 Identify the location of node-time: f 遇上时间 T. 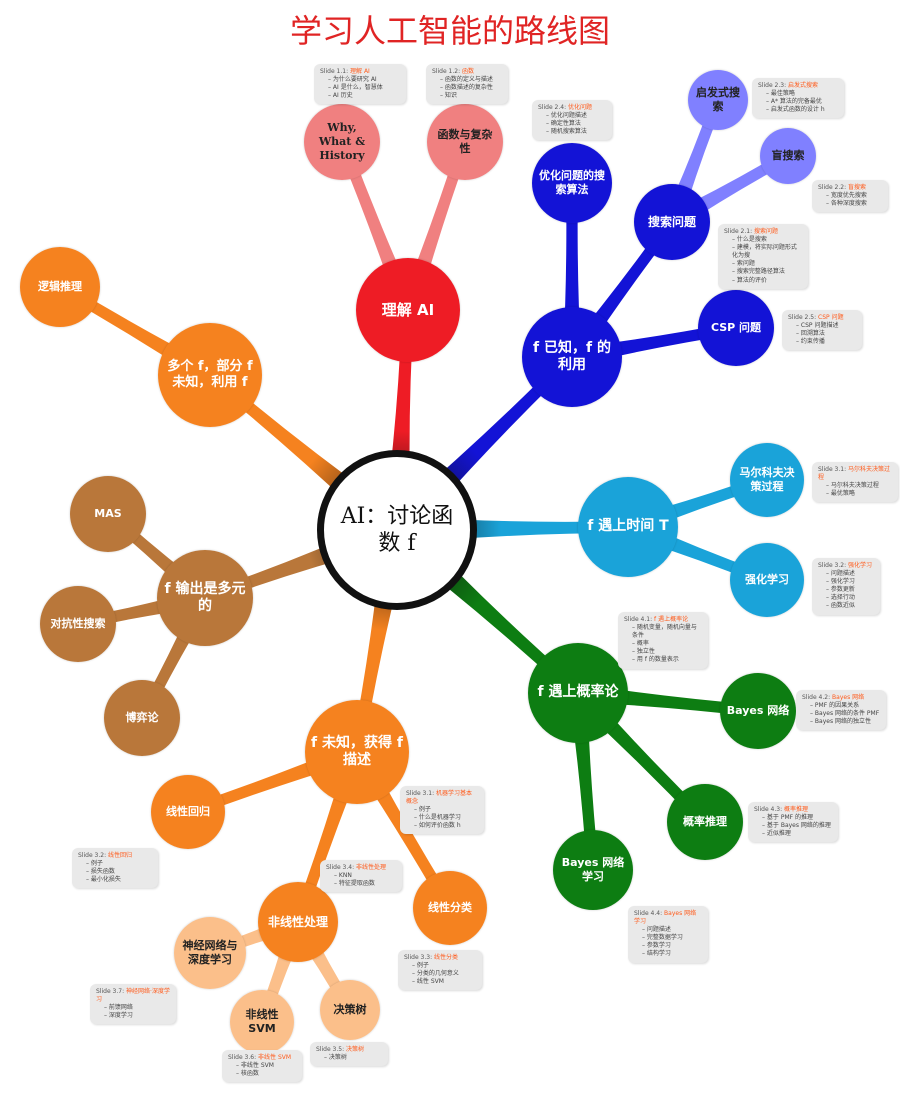
(628, 527).